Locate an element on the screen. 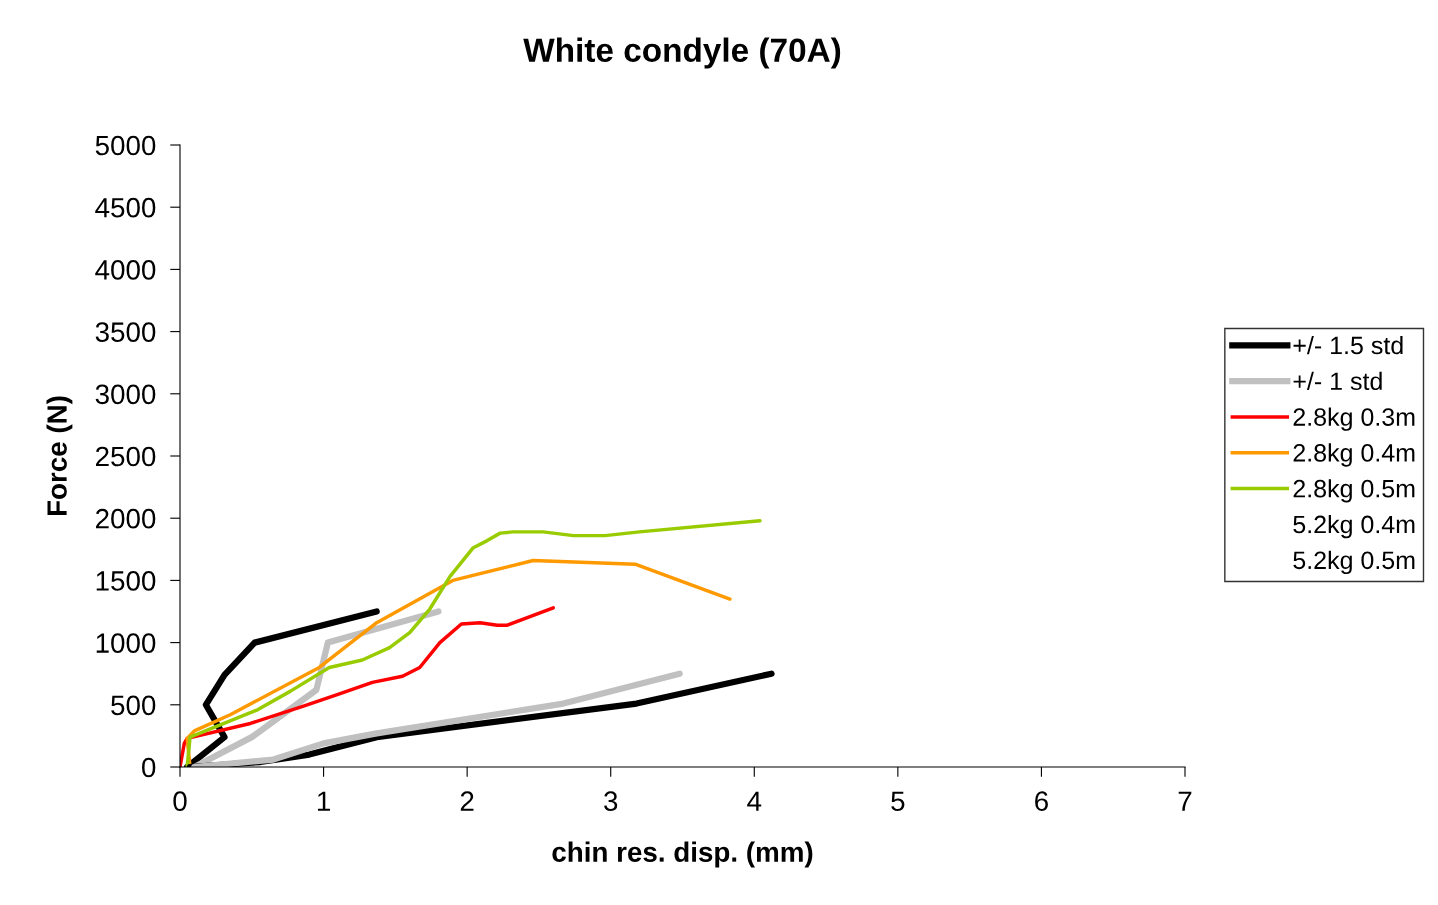  y-tick-label: 3000 is located at coordinates (125, 394).